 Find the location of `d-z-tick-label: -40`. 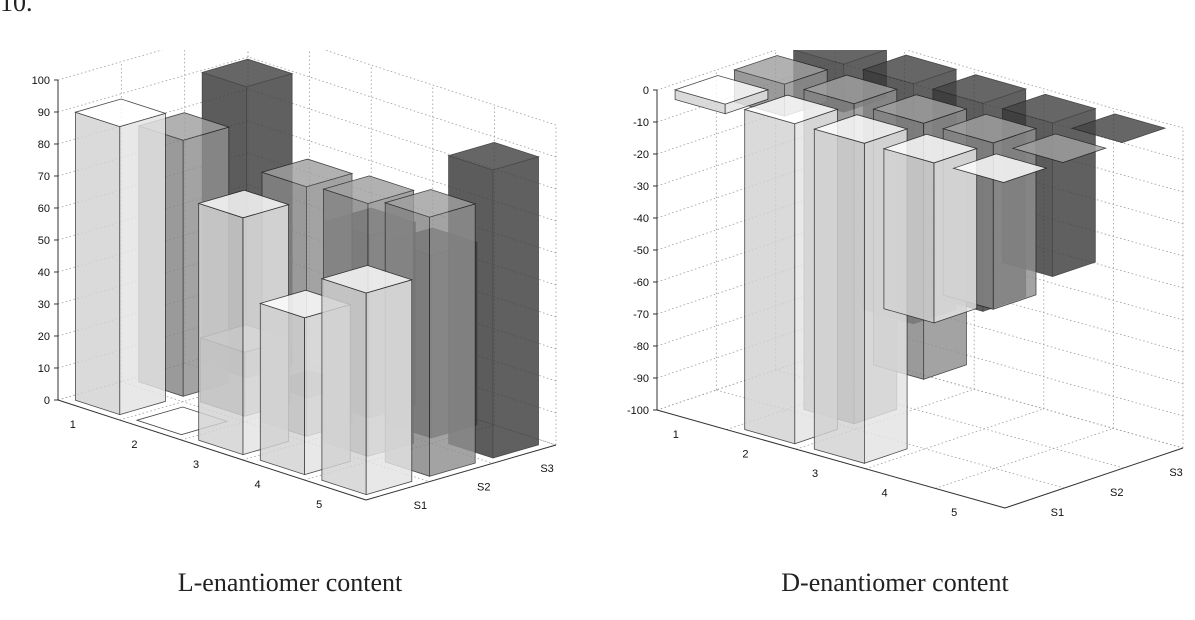

d-z-tick-label: -40 is located at coordinates (641, 219).